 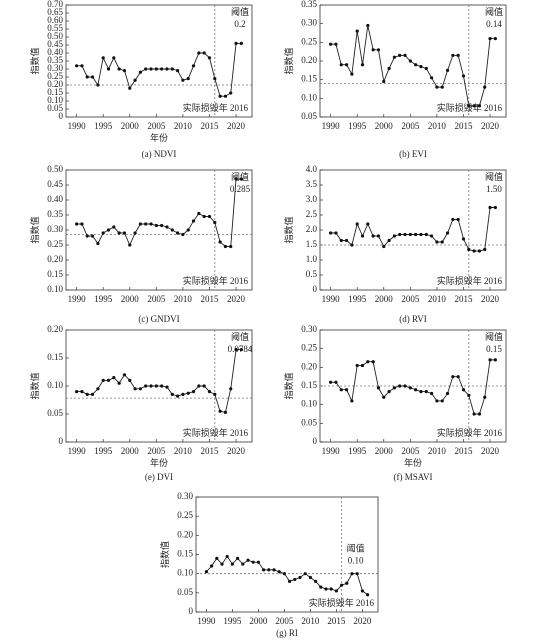 I want to click on threshold-title: 阈值, so click(x=494, y=176).